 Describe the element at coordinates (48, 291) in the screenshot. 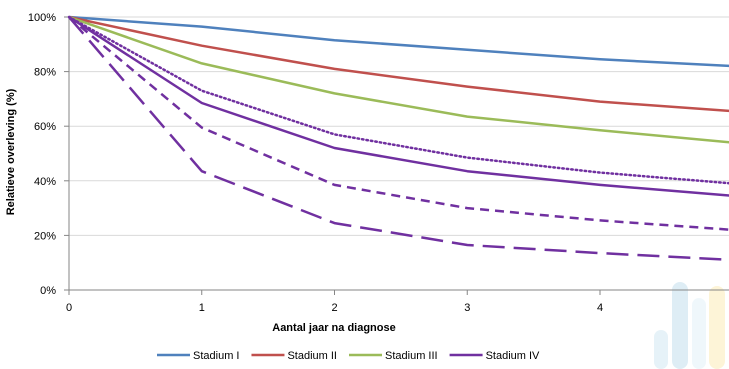

I see `y-tick-label: 0%` at that location.